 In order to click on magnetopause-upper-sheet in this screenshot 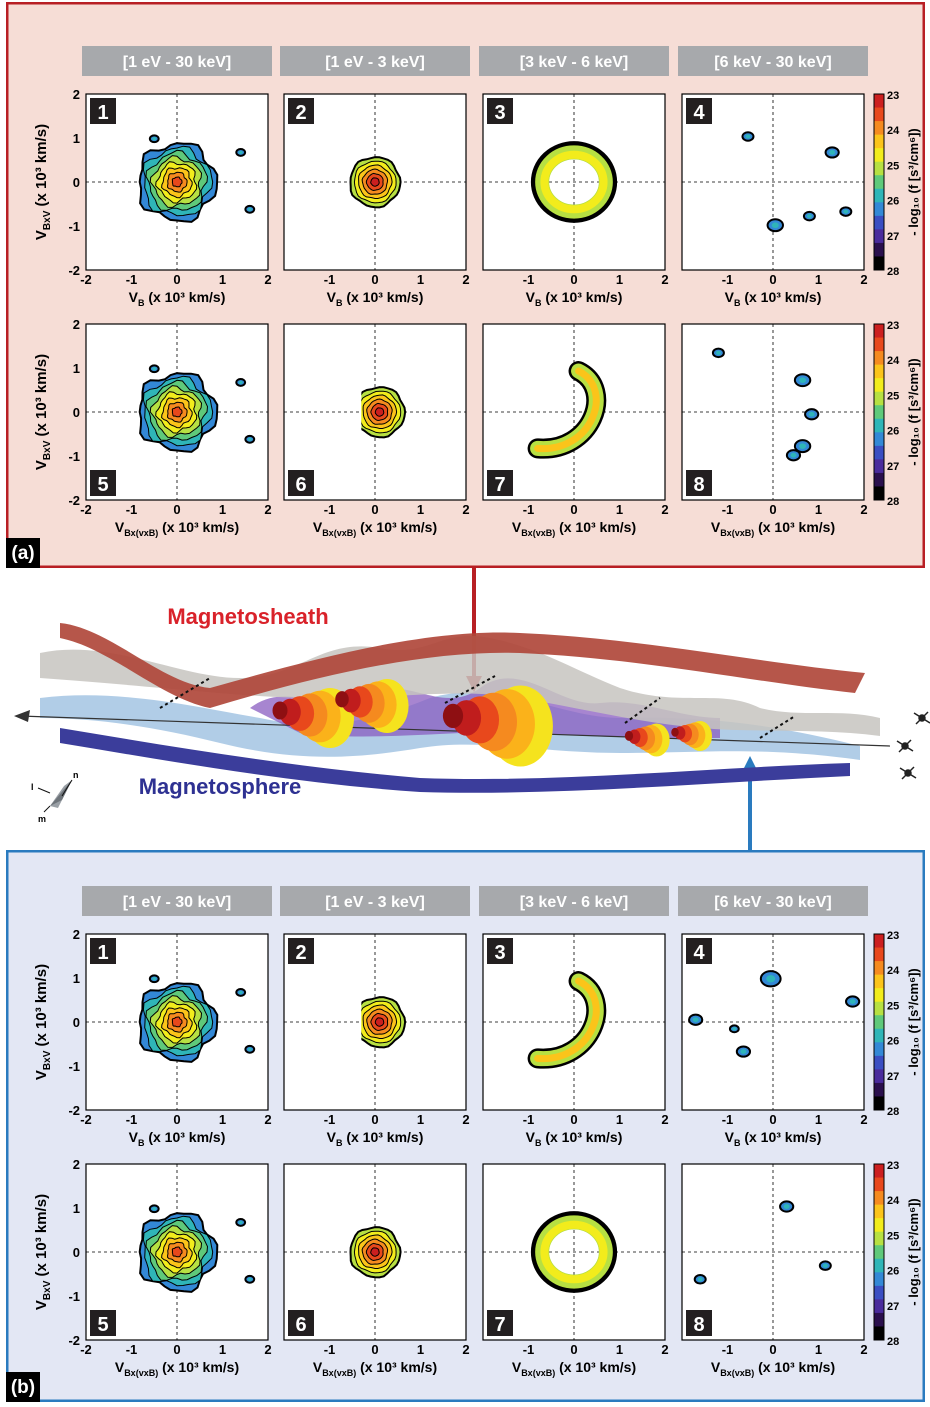, I will do `click(460, 685)`.